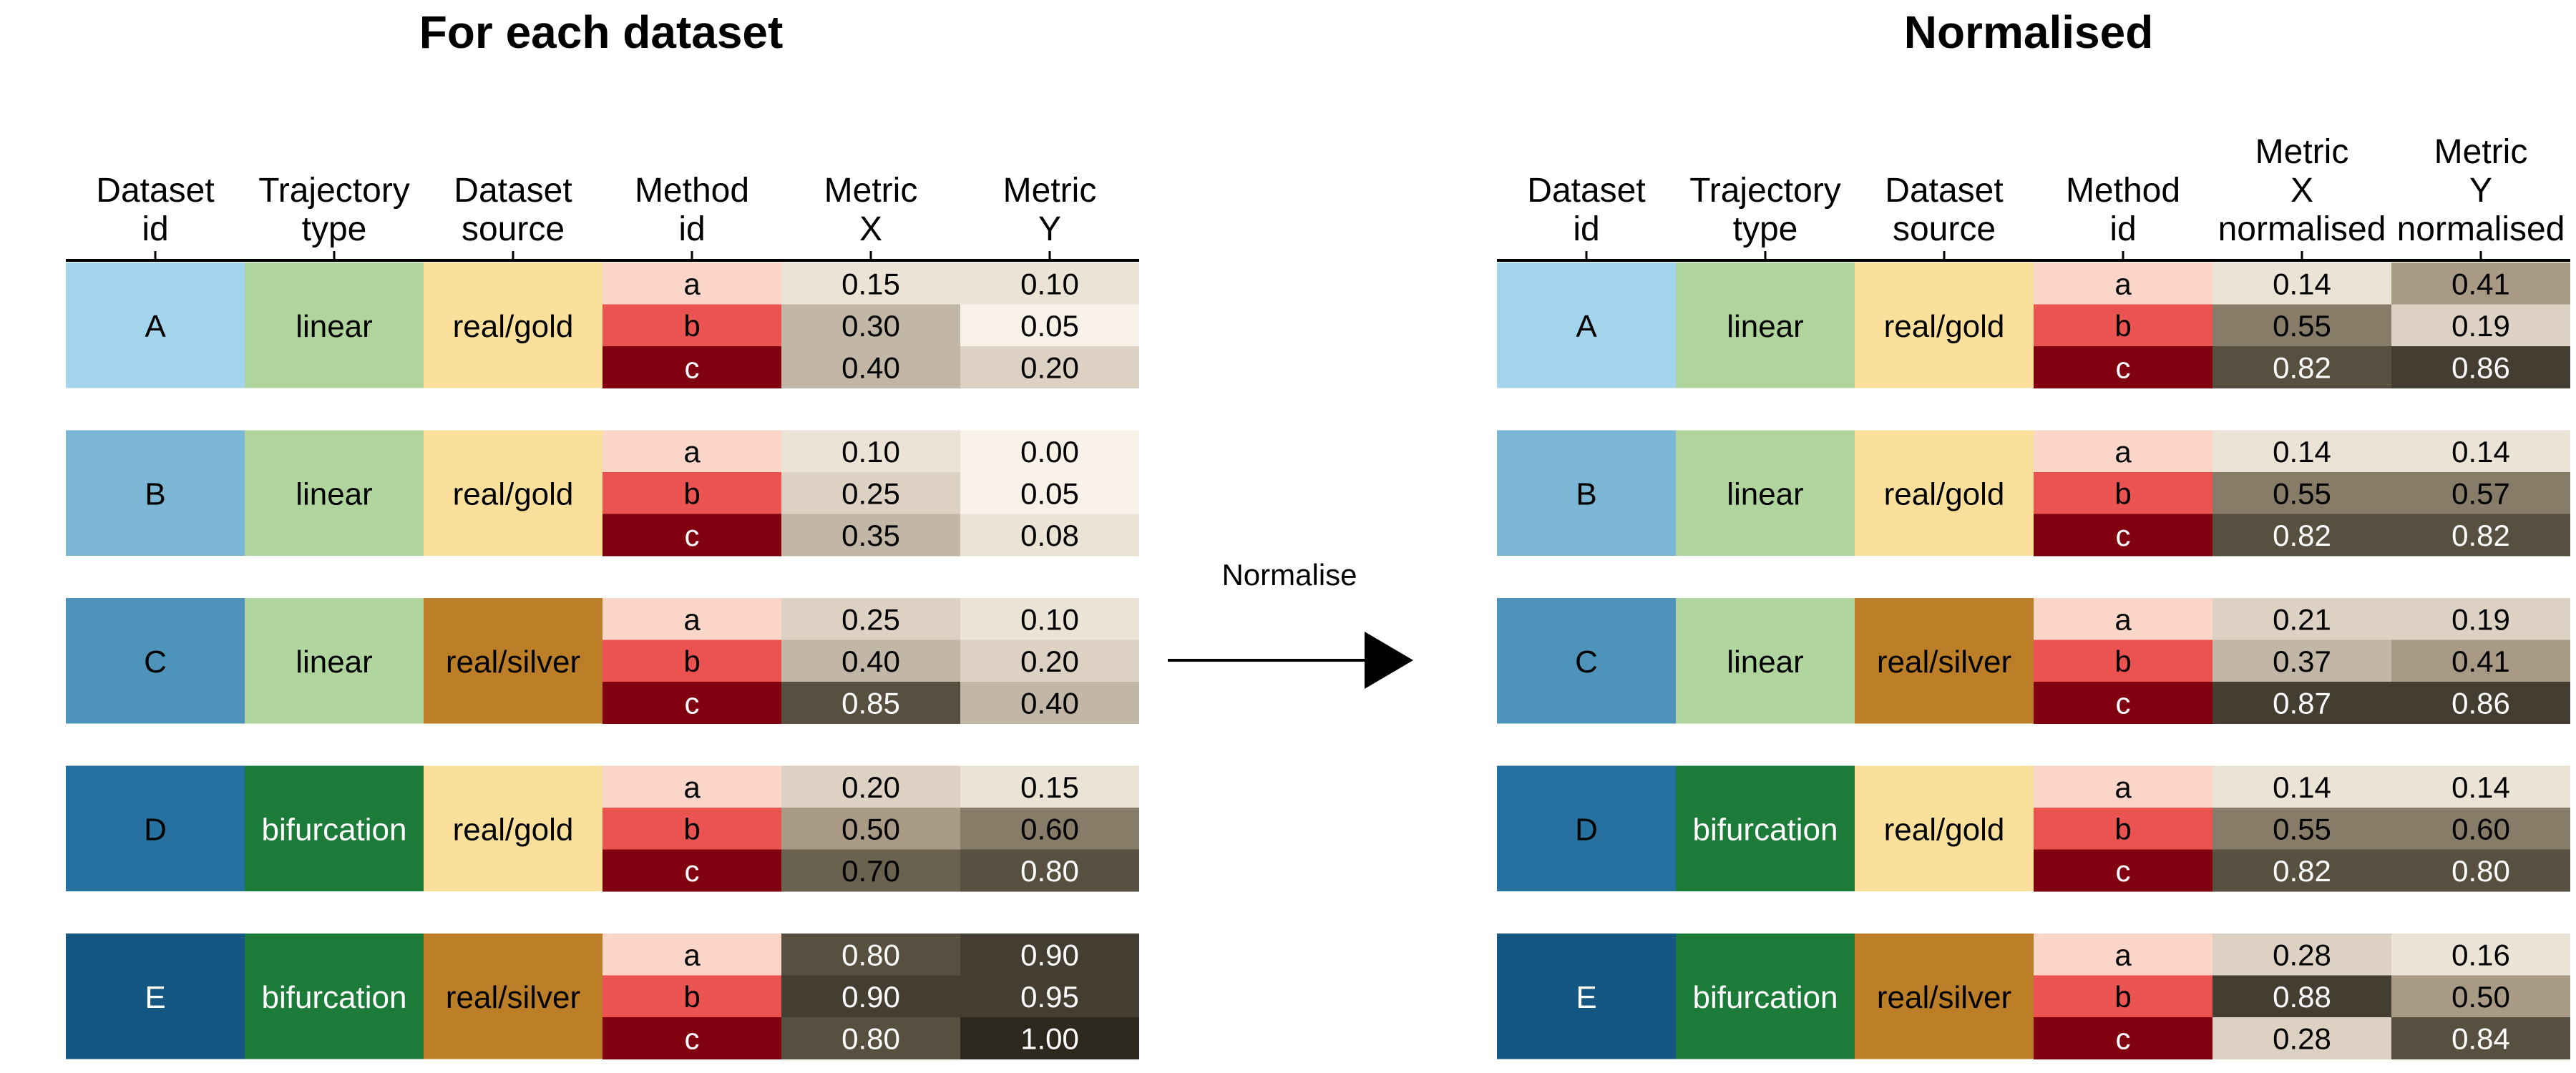 The width and height of the screenshot is (2576, 1073). I want to click on right-source-cell, so click(1944, 996).